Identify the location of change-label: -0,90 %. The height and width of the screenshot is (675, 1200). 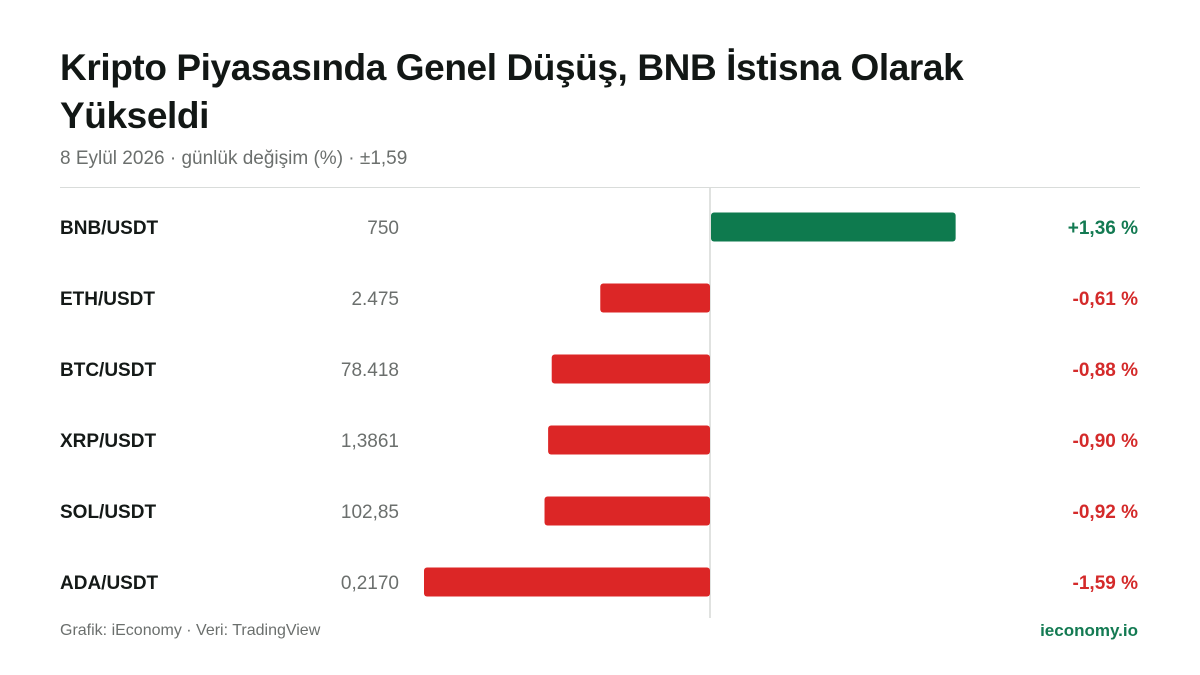
(1106, 441).